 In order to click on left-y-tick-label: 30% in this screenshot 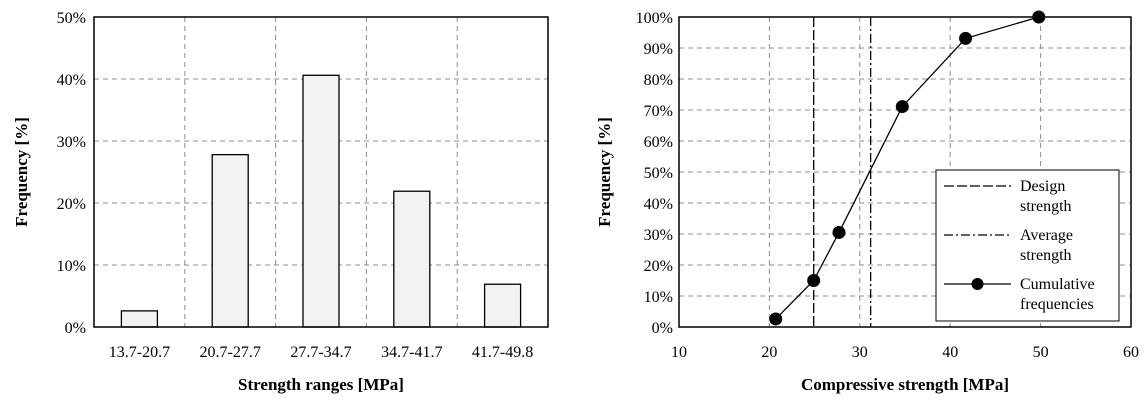, I will do `click(71, 142)`.